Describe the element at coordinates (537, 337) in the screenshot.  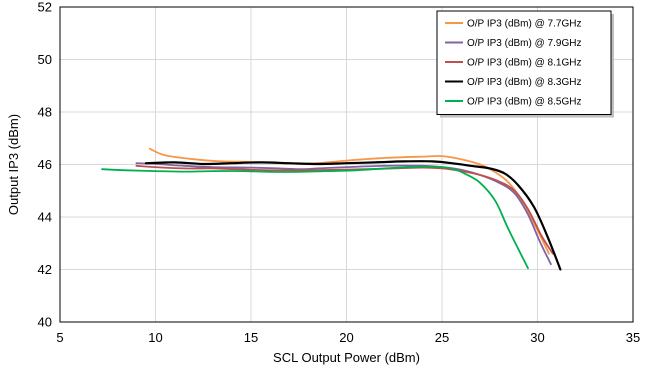
I see `x-tick-label: 30` at that location.